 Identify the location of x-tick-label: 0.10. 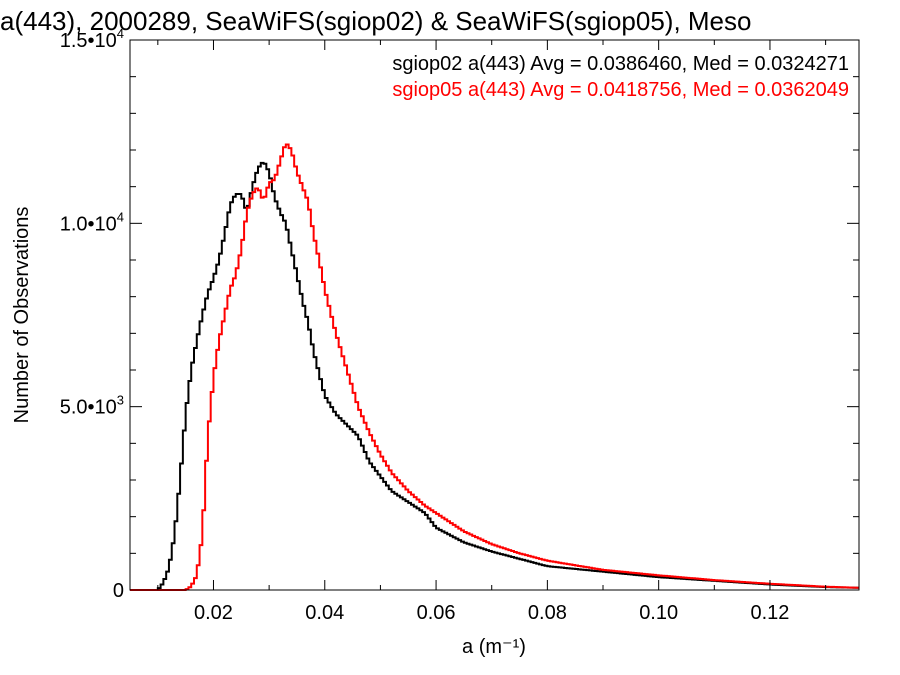
(658, 613).